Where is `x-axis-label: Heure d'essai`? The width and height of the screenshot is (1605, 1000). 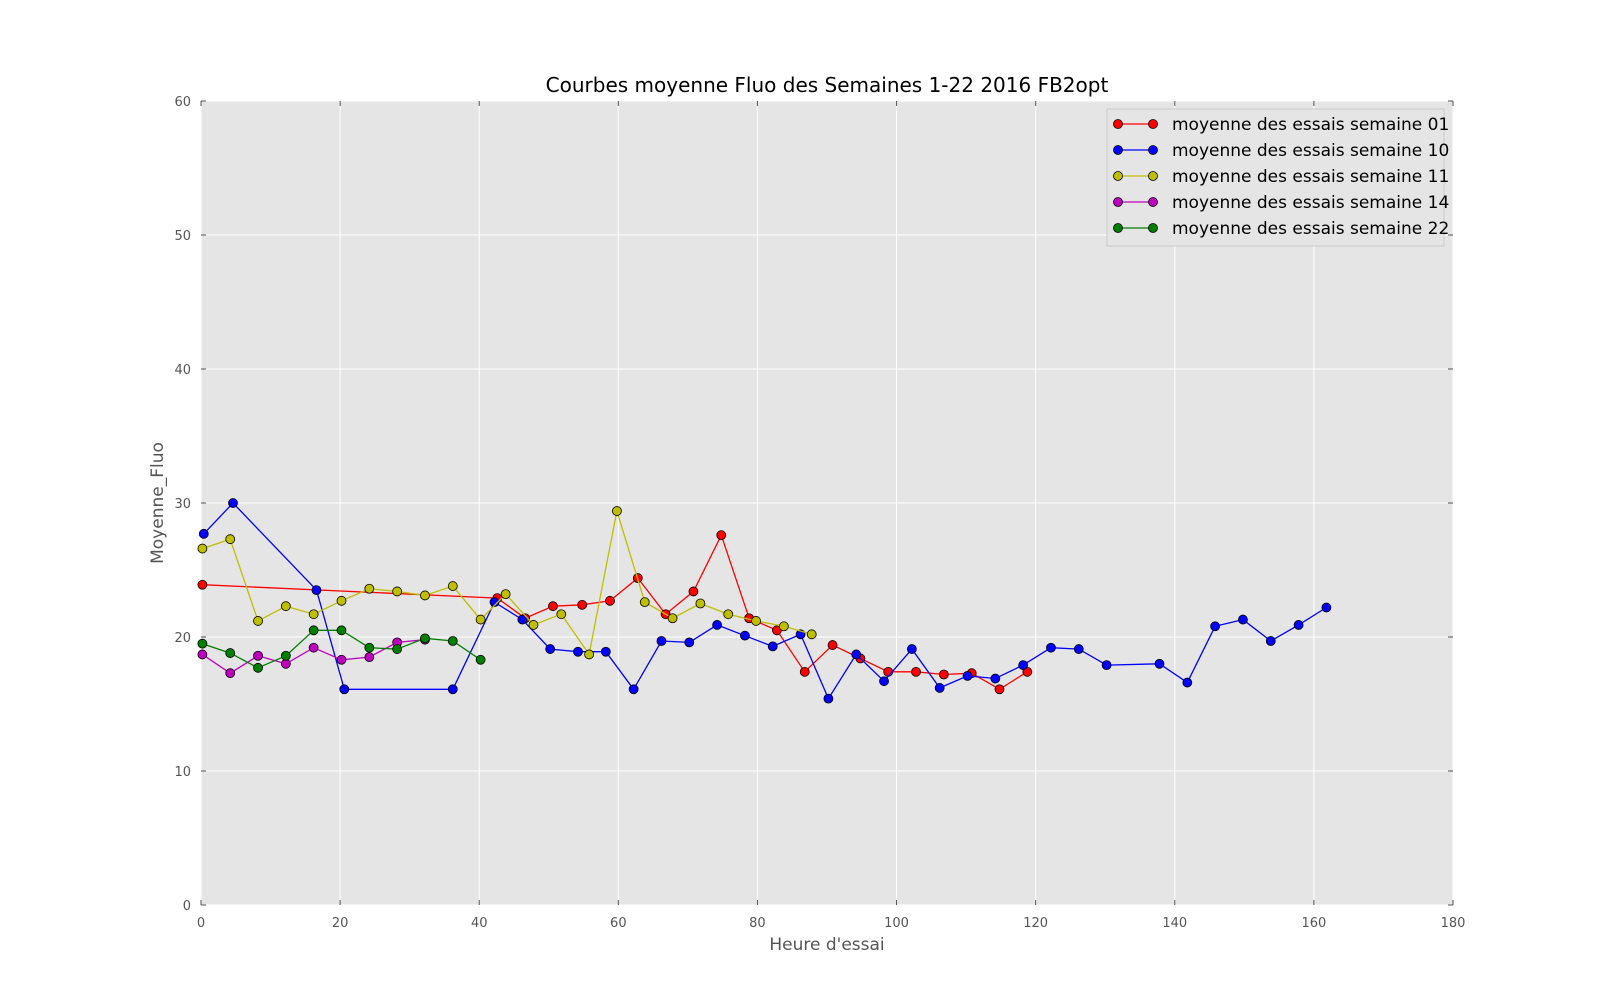
x-axis-label: Heure d'essai is located at coordinates (826, 945).